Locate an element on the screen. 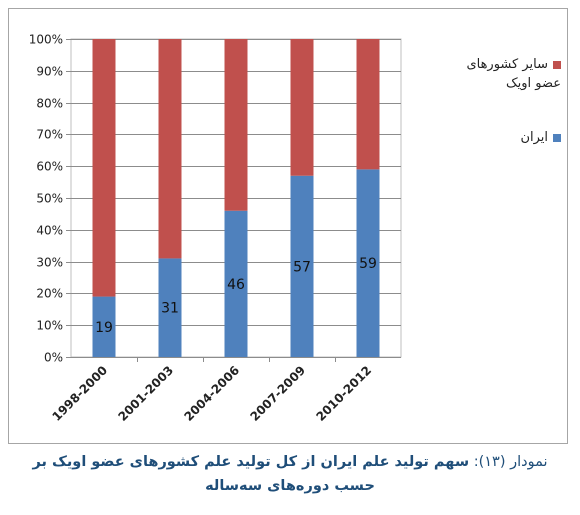 The image size is (580, 515). legend-label-others-line2: عضو اویک is located at coordinates (533, 83).